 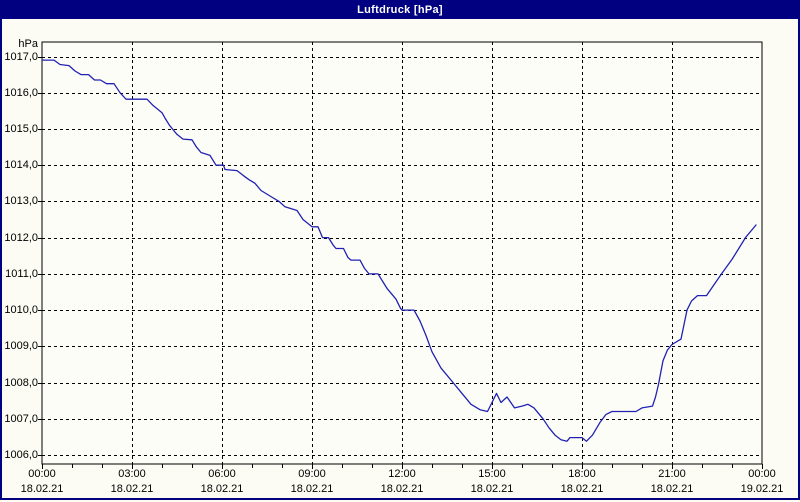 What do you see at coordinates (312, 474) in the screenshot?
I see `x-axis-time-label: 09:00` at bounding box center [312, 474].